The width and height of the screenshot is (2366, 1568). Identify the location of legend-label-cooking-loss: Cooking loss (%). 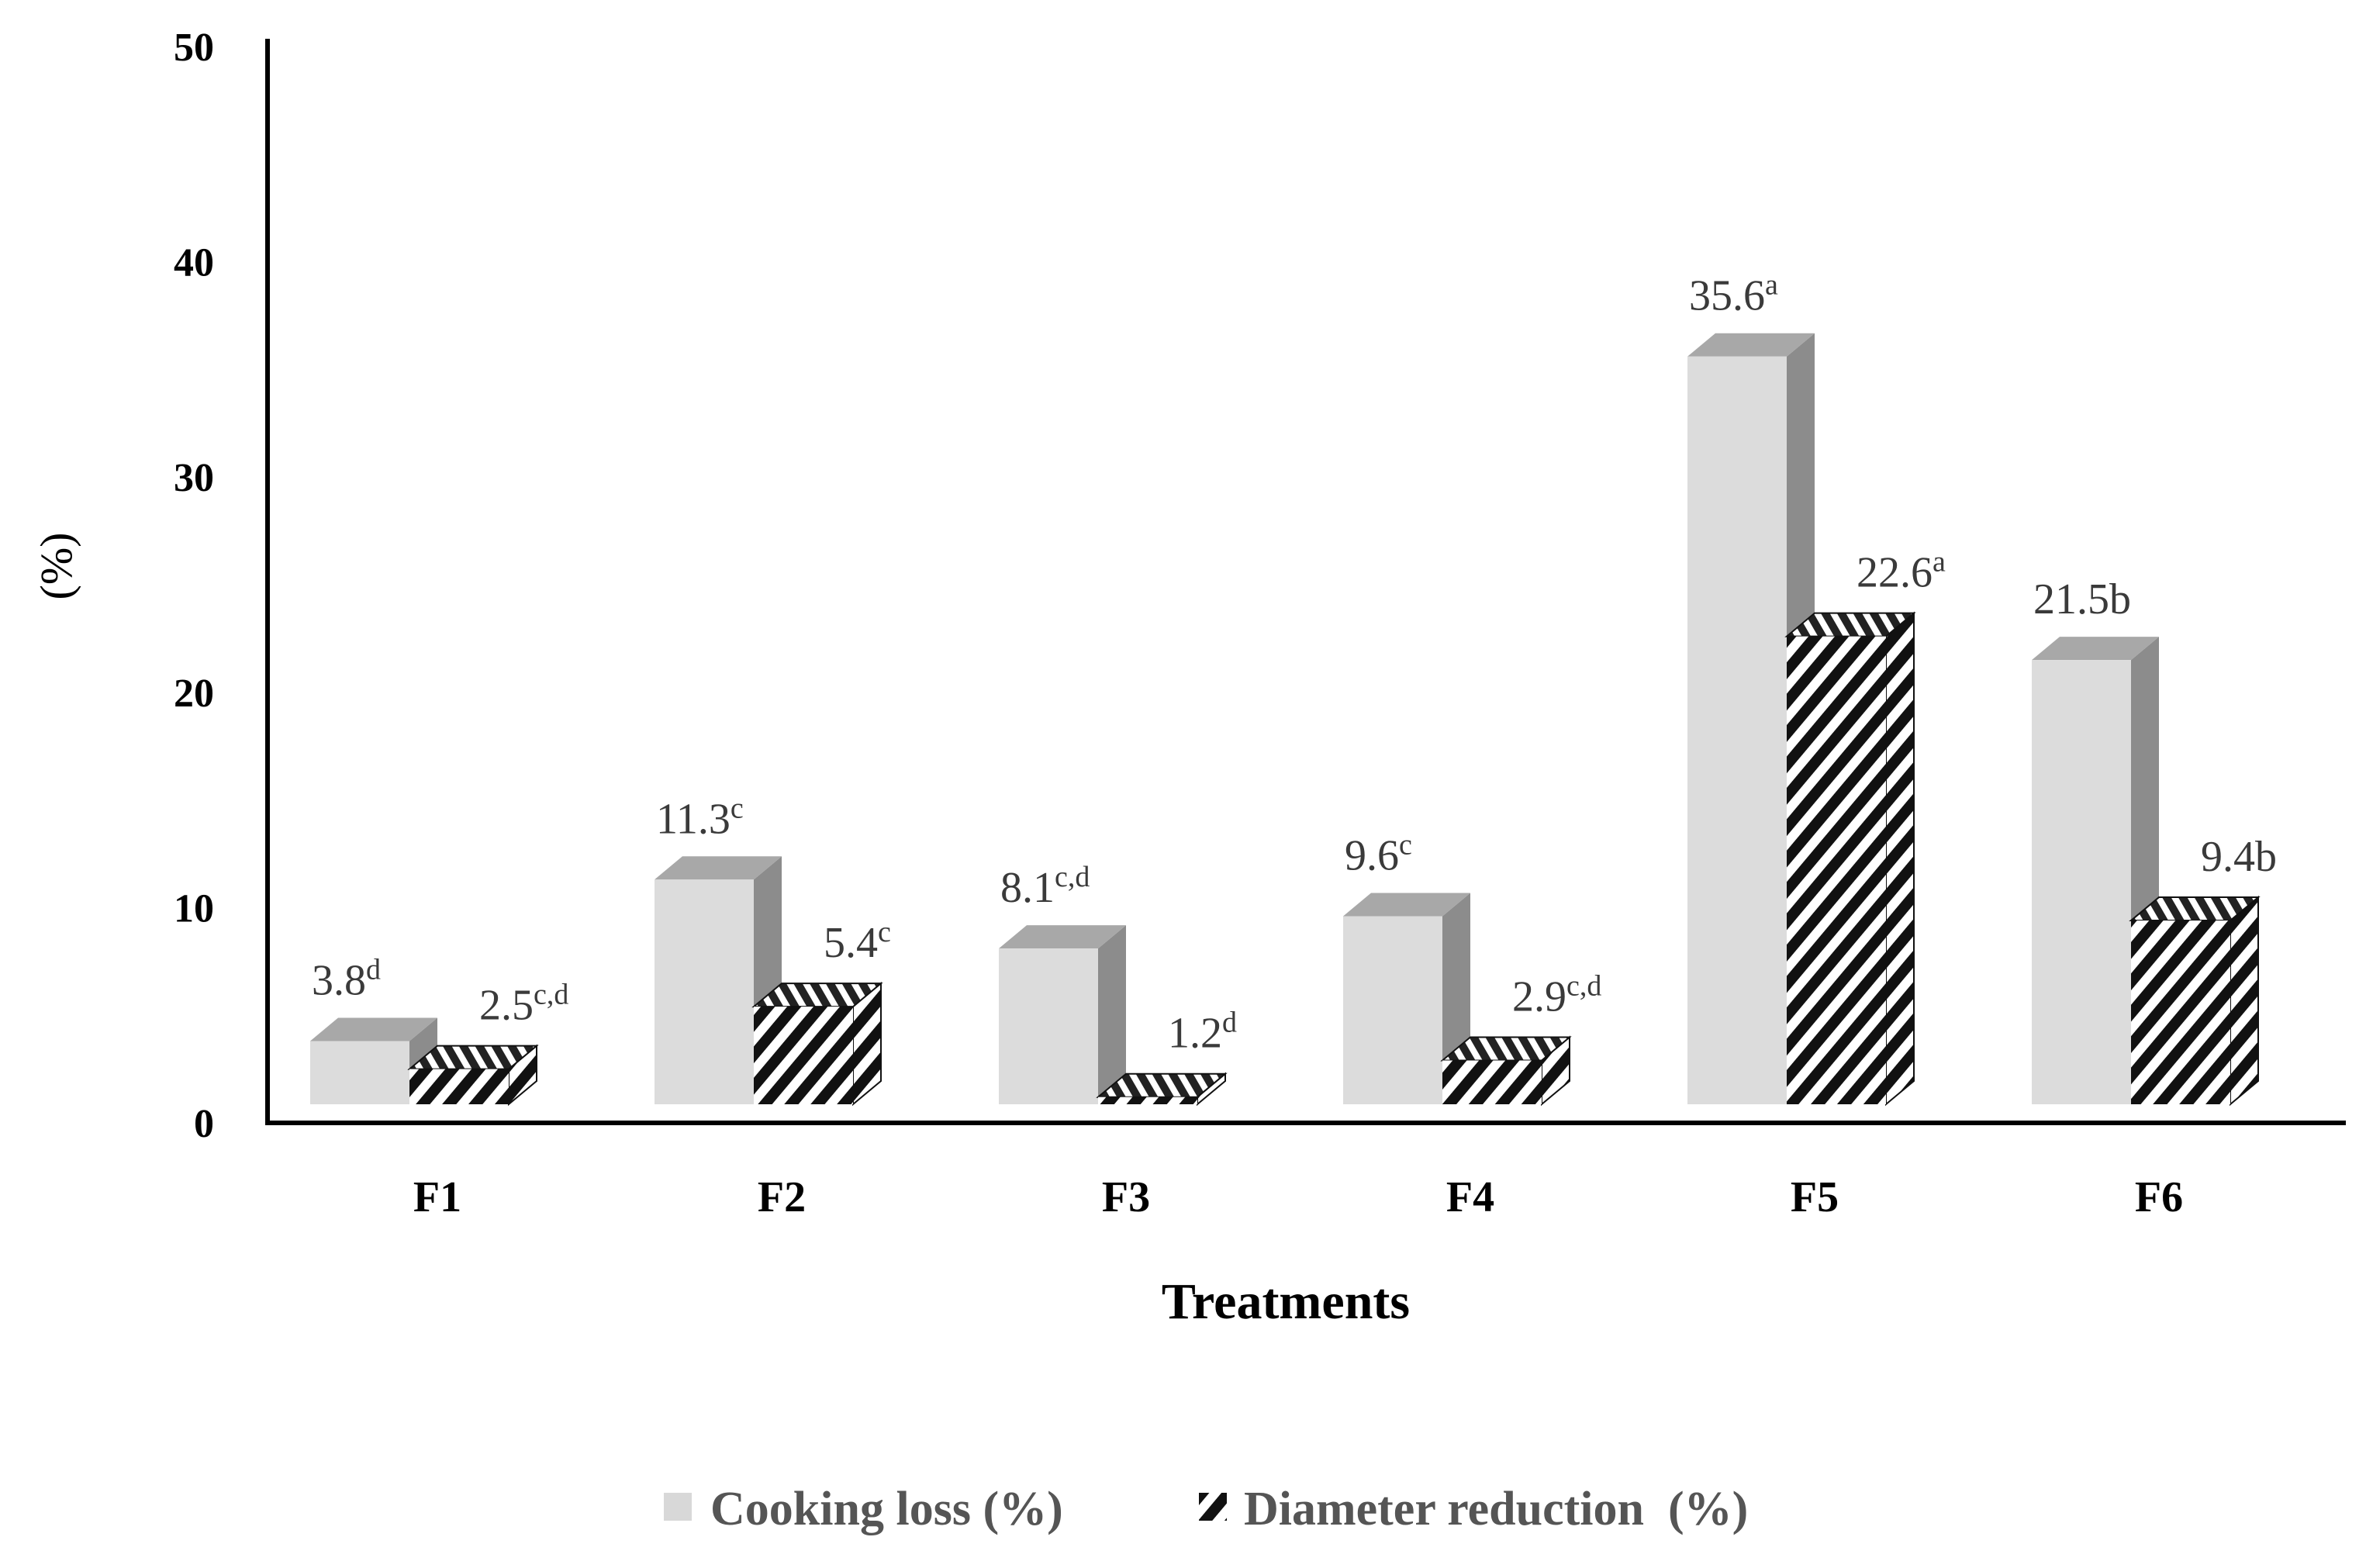
(886, 1509).